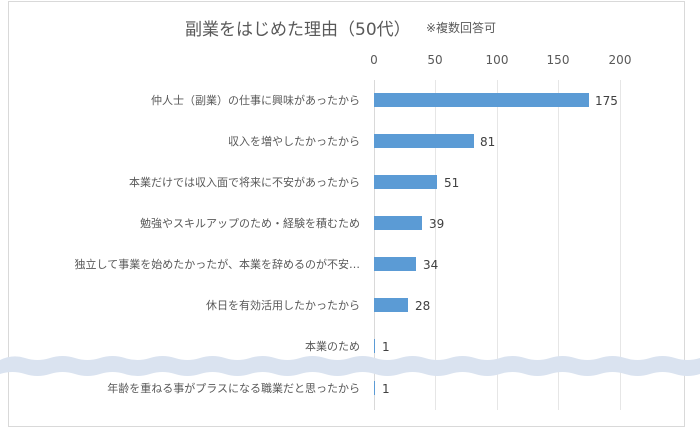 This screenshot has height=429, width=700. Describe the element at coordinates (558, 60) in the screenshot. I see `x-tick-150: 150` at that location.